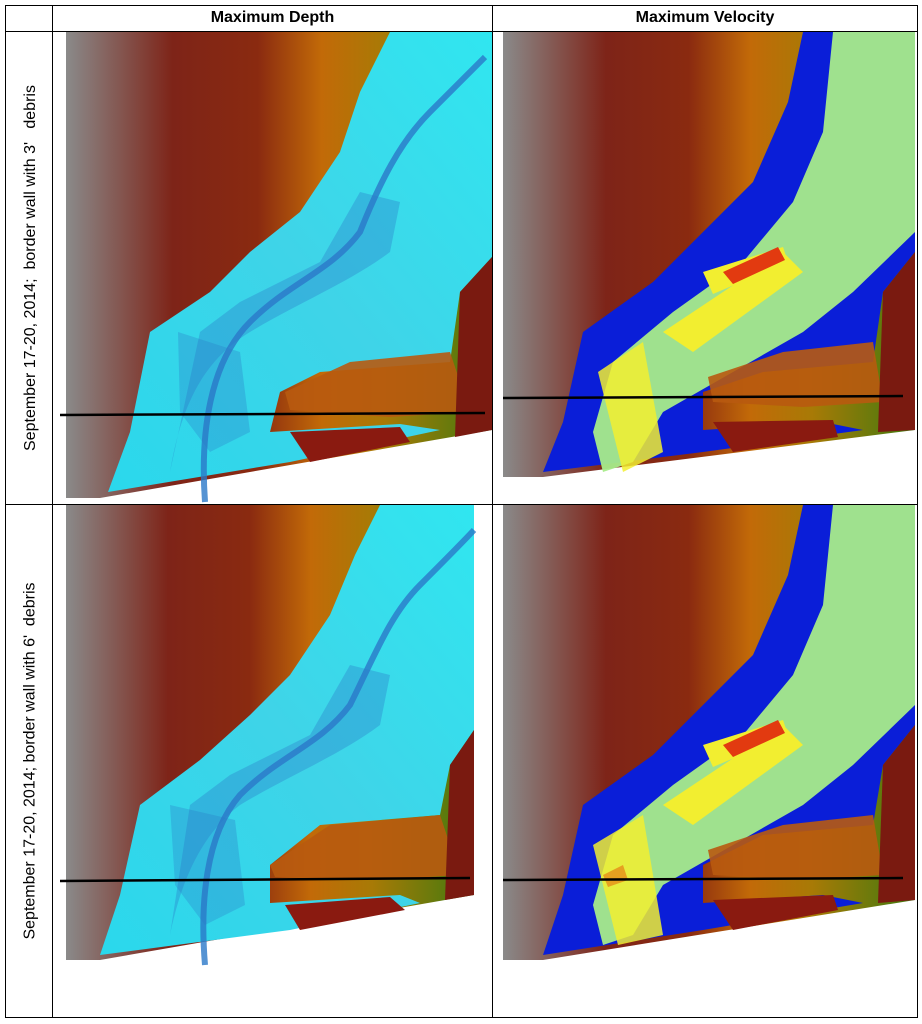 This screenshot has height=1024, width=922. I want to click on column-header-max-velocity: Maximum Velocity, so click(705, 17).